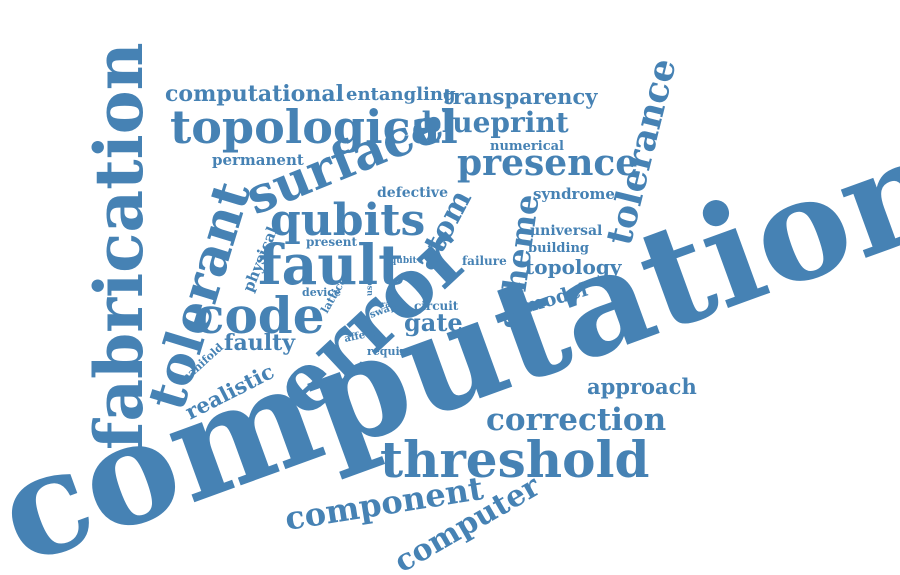 Image resolution: width=900 pixels, height=575 pixels. I want to click on word-failure: failure, so click(484, 261).